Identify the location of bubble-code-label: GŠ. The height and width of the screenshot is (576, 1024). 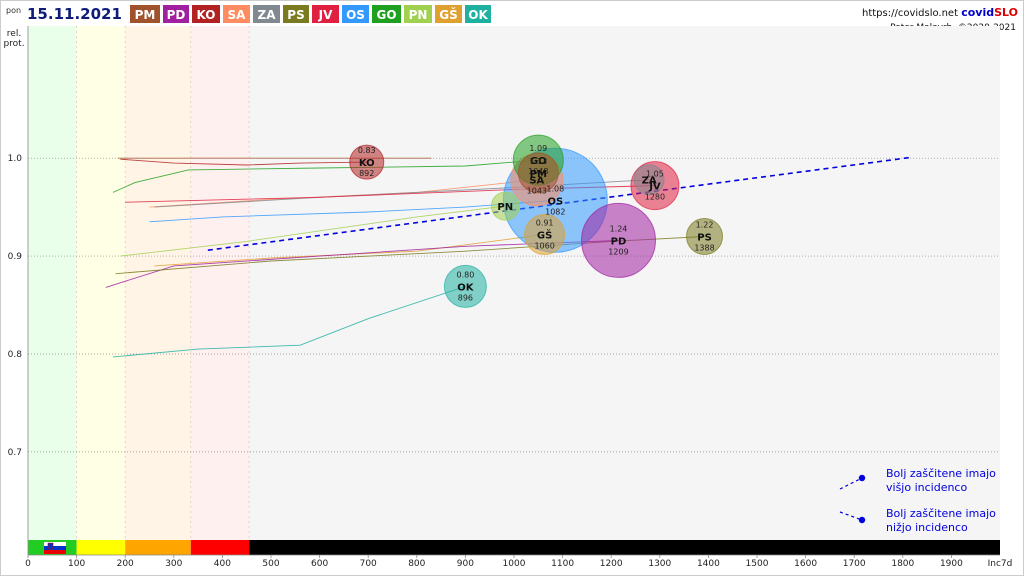
(544, 235).